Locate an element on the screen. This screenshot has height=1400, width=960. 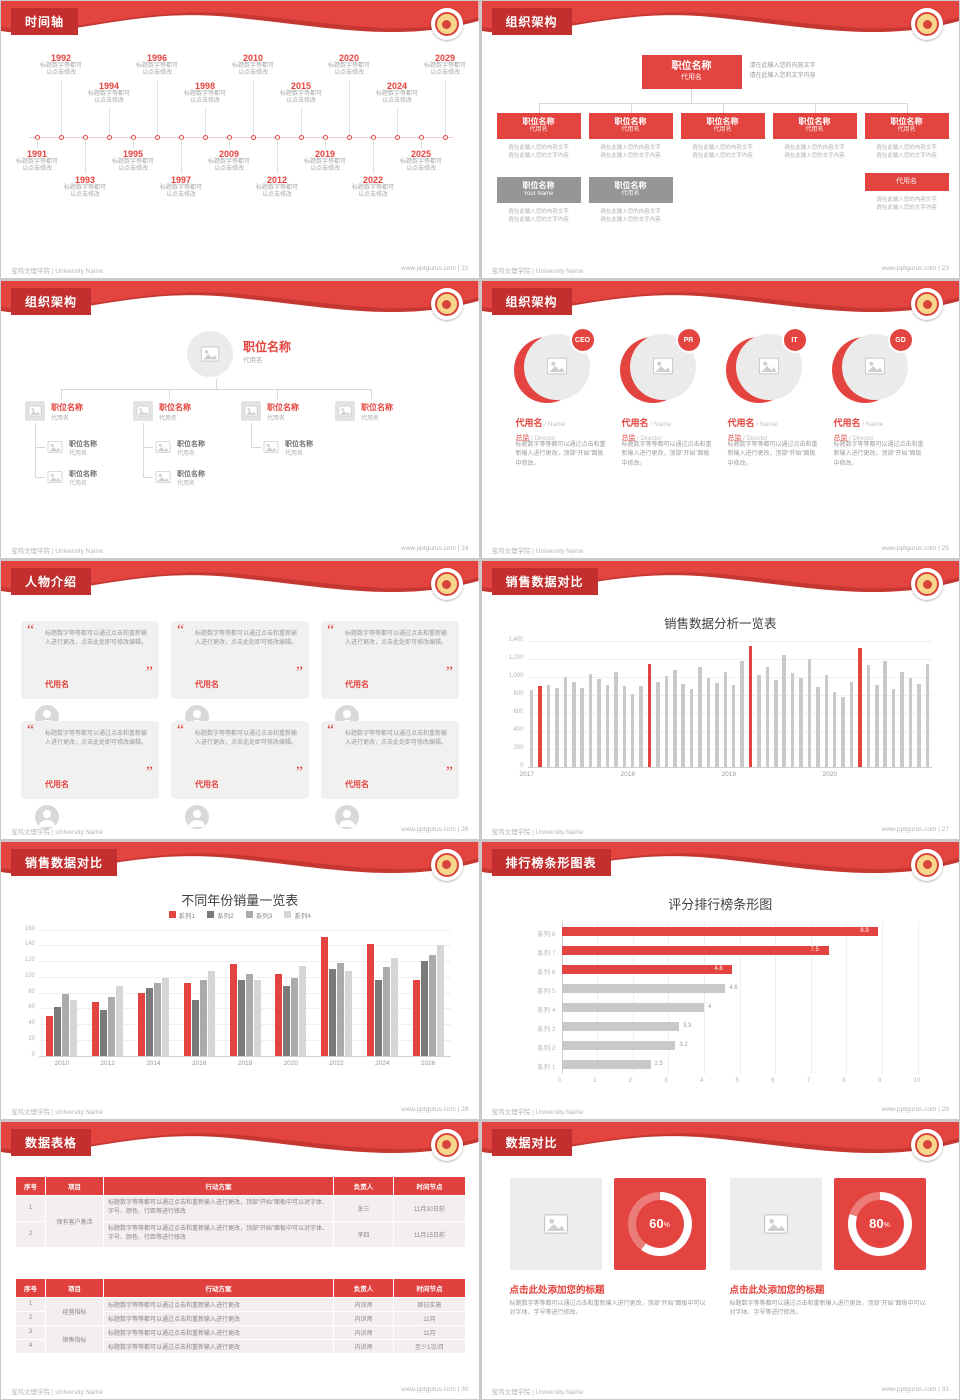
org-caption: 请在此输入您的内容文字 is located at coordinates (906, 200).